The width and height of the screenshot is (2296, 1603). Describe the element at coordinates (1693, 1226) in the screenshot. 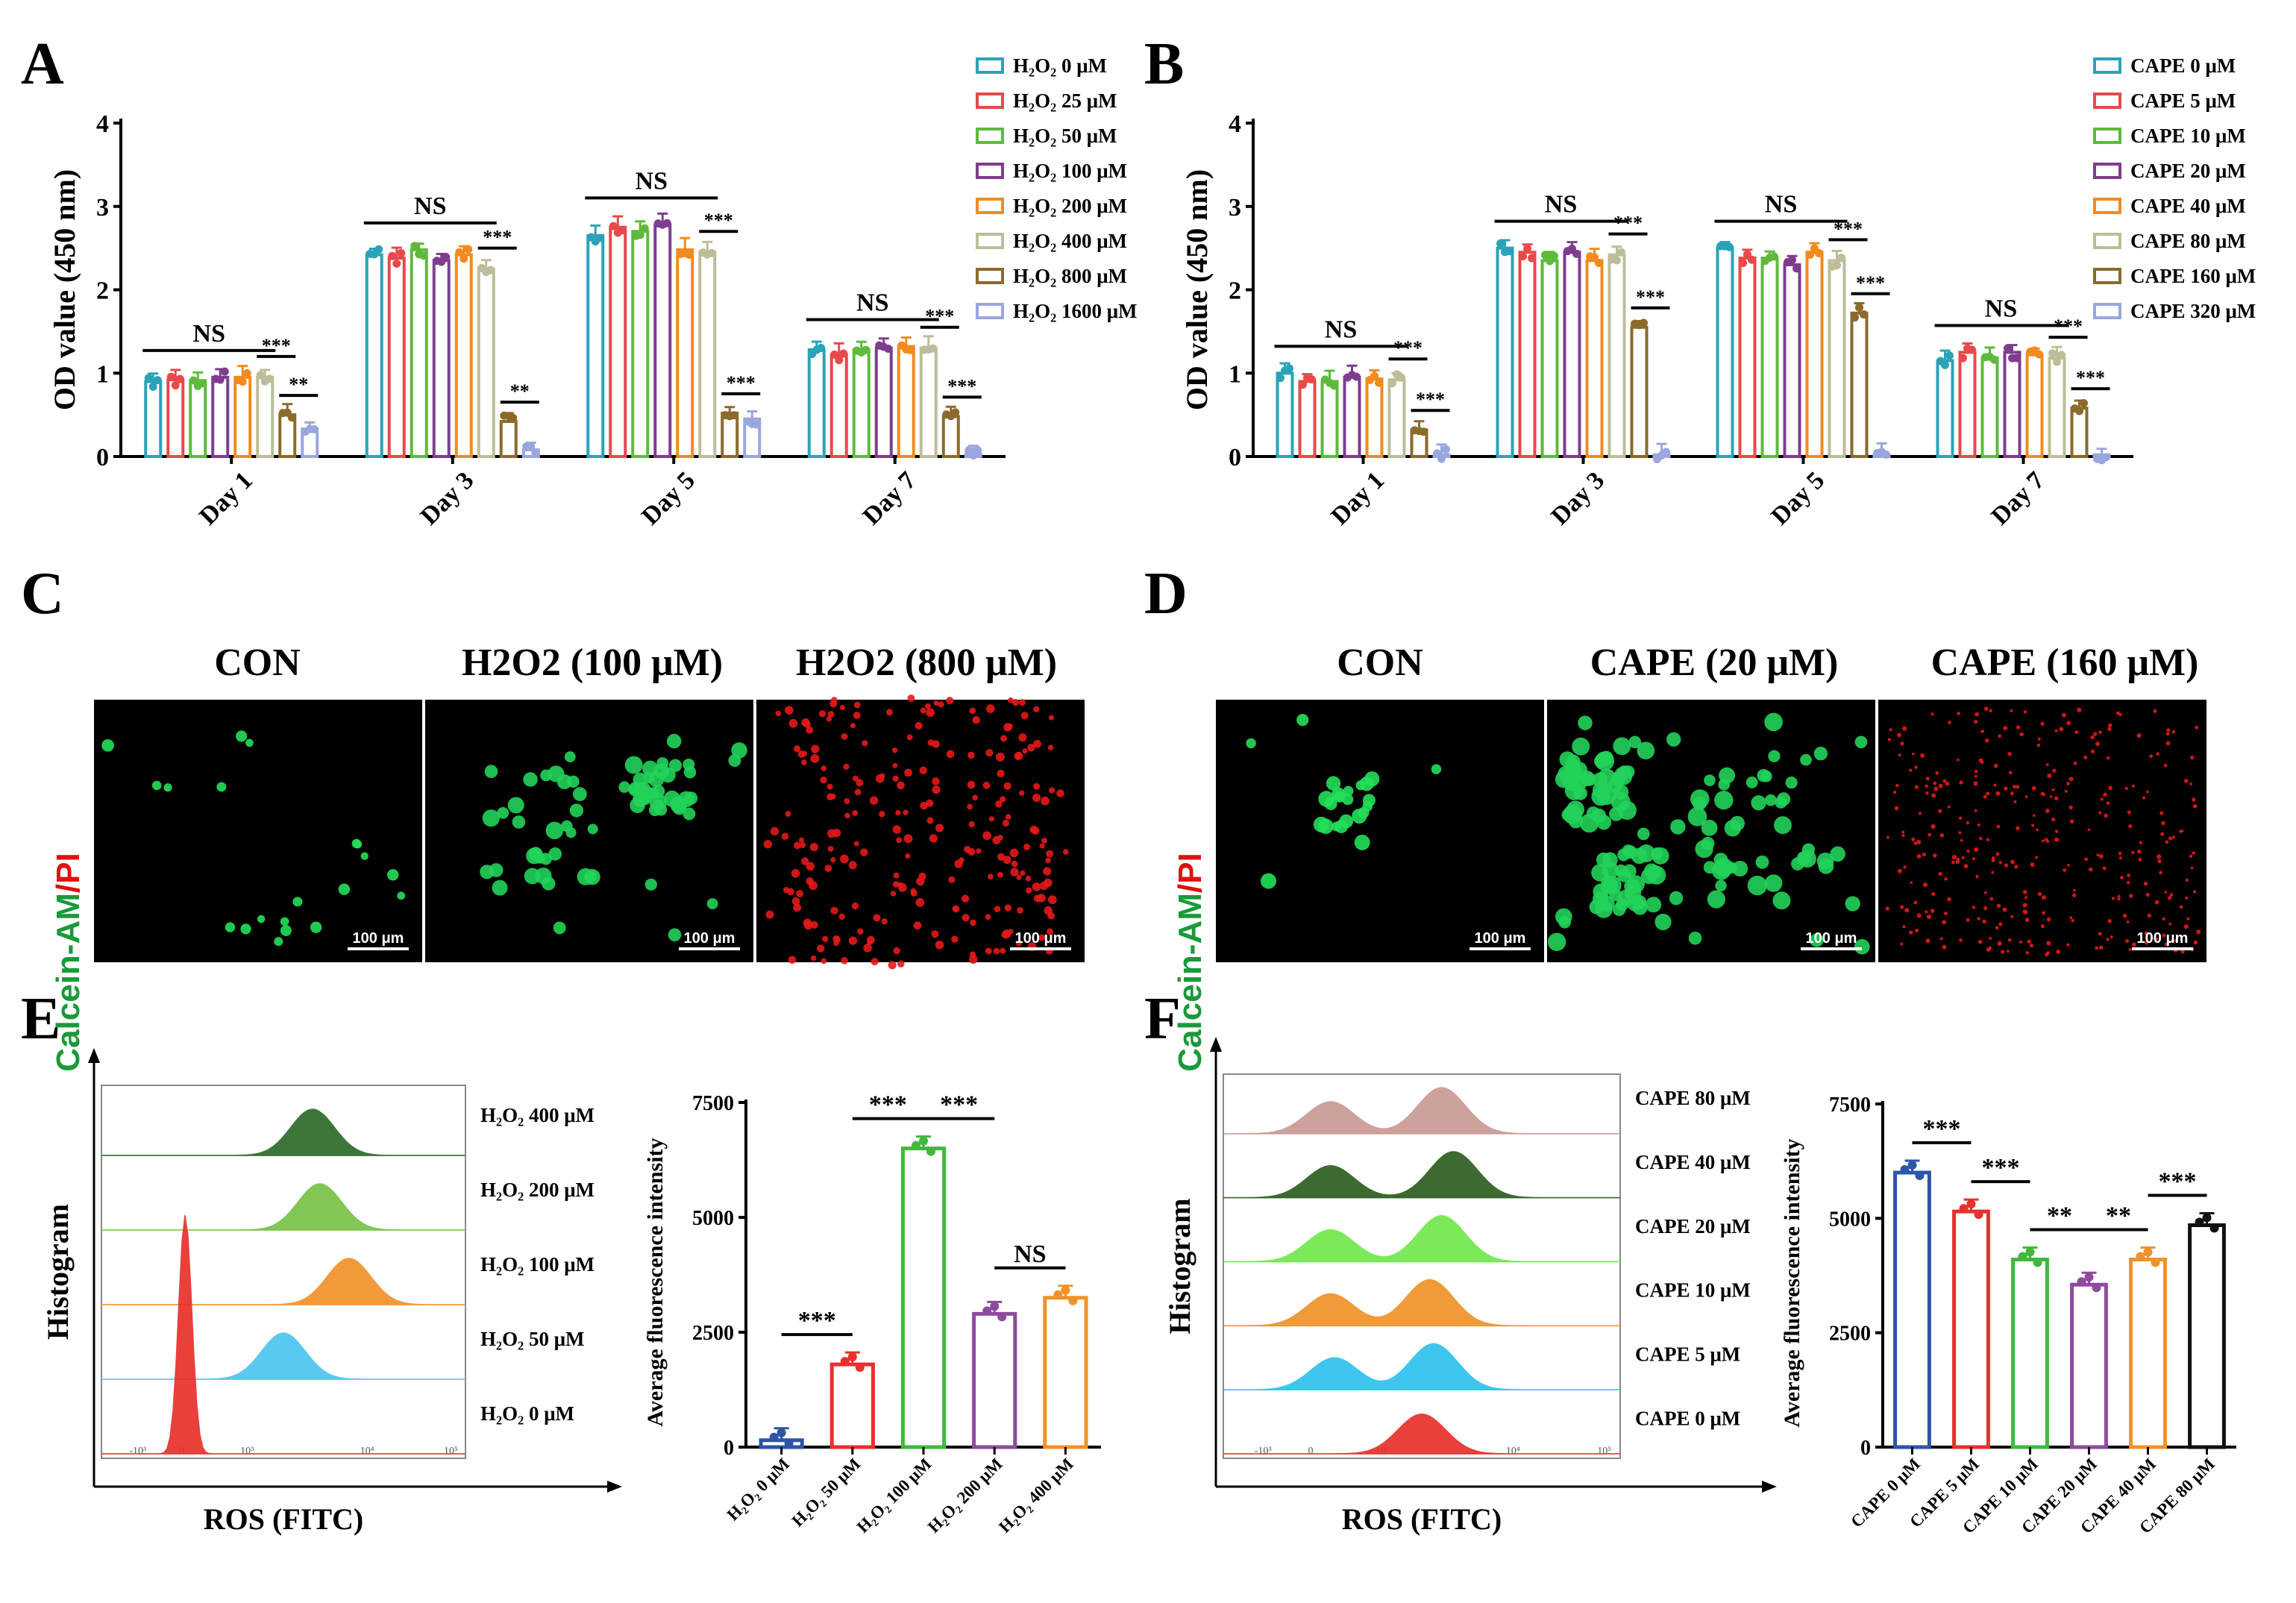

I see `trace-label: CAPE 20 μM` at that location.